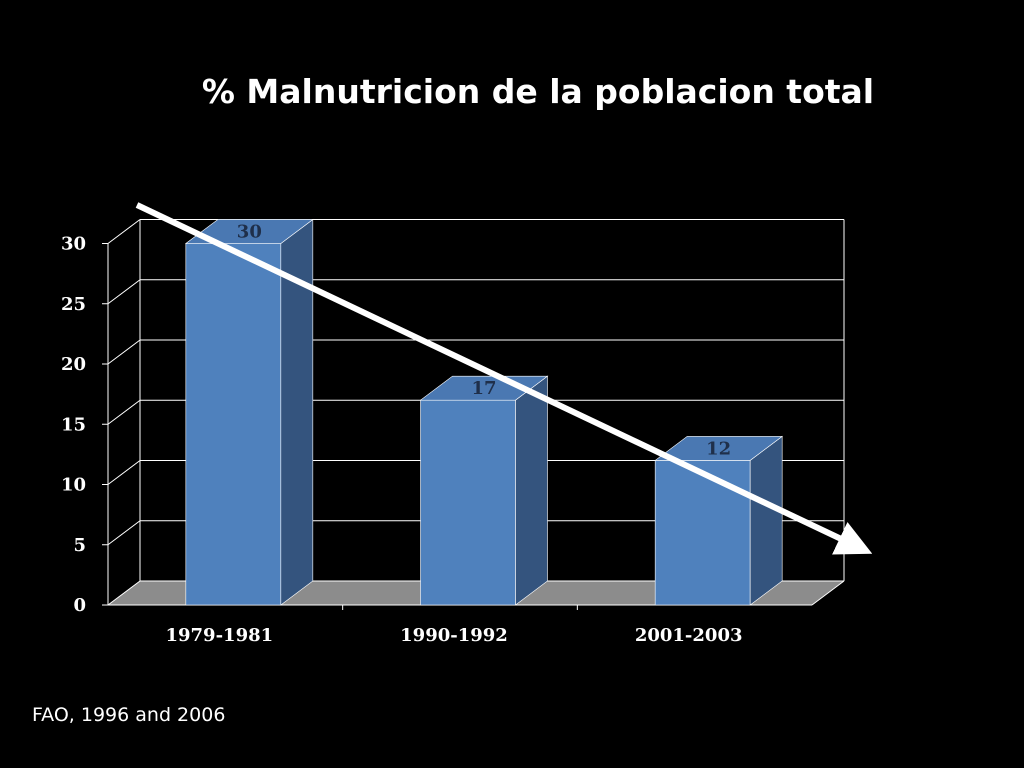  I want to click on data-label: 30, so click(249, 232).